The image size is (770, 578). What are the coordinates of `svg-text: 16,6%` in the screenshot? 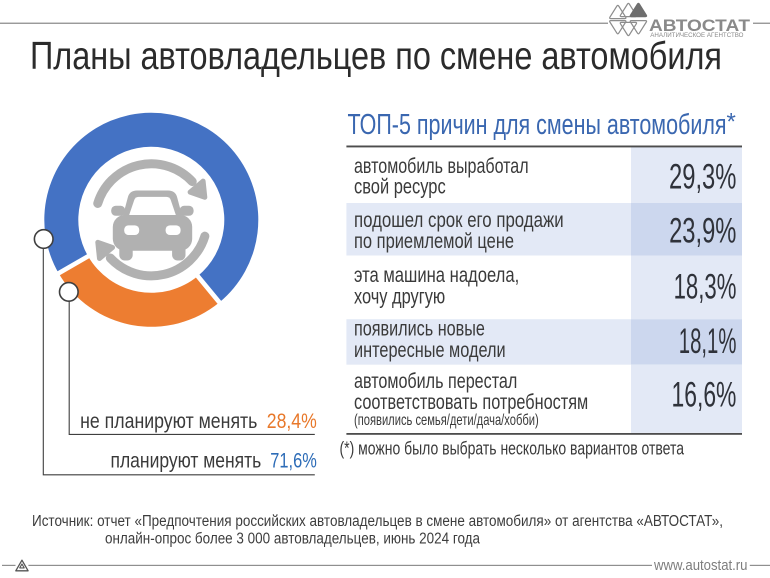 It's located at (704, 395).